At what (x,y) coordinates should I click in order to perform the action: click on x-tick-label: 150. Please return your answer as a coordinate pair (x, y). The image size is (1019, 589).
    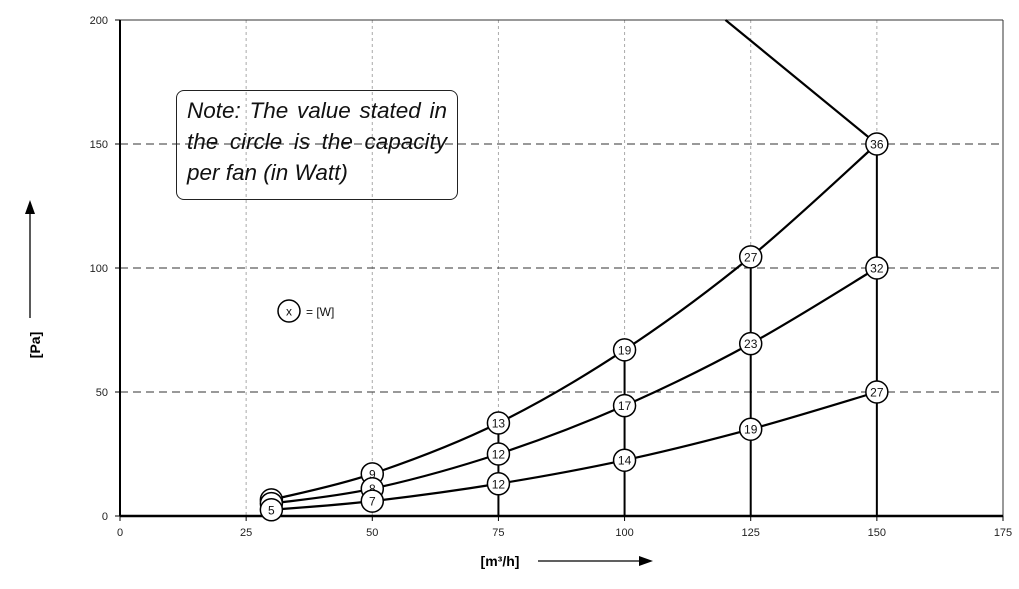
    Looking at the image, I should click on (877, 533).